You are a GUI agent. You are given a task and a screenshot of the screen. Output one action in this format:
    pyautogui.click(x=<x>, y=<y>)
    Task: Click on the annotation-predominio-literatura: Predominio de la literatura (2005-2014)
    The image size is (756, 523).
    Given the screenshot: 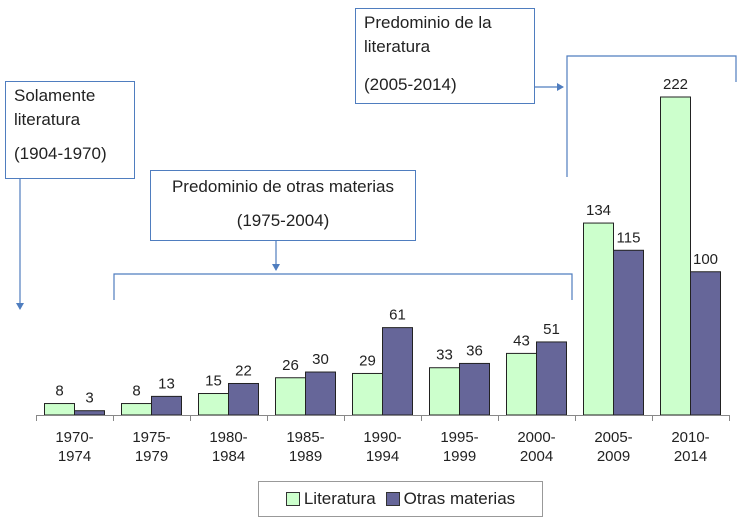 What is the action you would take?
    pyautogui.click(x=445, y=56)
    